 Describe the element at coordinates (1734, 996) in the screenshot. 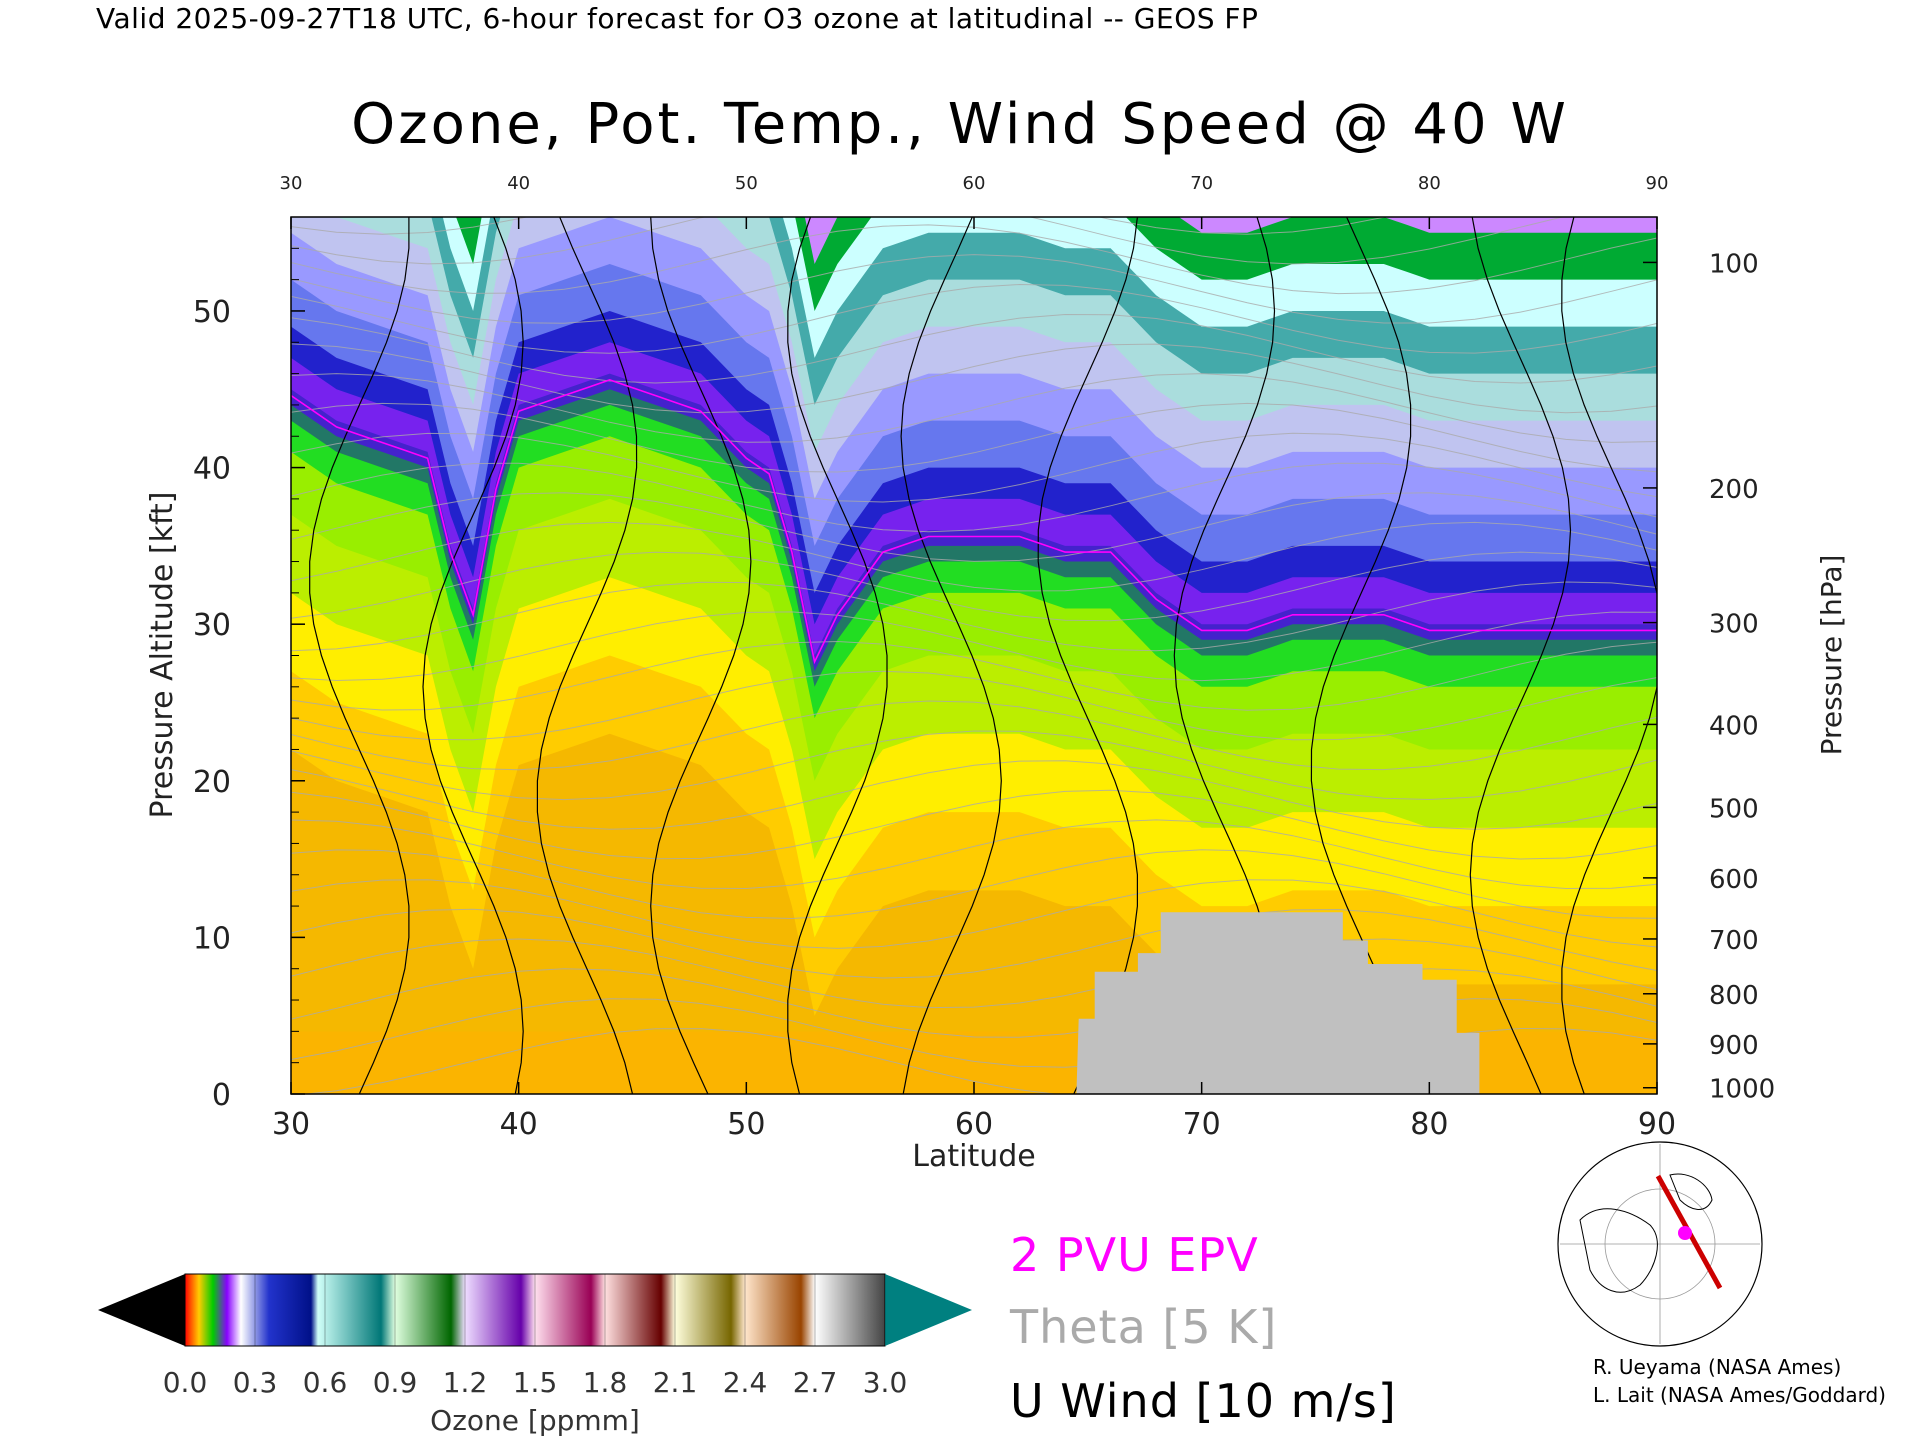

I see `pressure-tick-label: 800` at that location.